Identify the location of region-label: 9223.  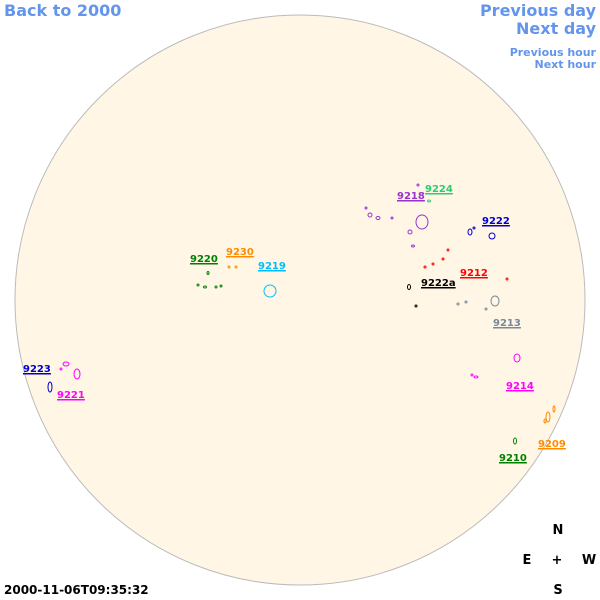
(37, 369).